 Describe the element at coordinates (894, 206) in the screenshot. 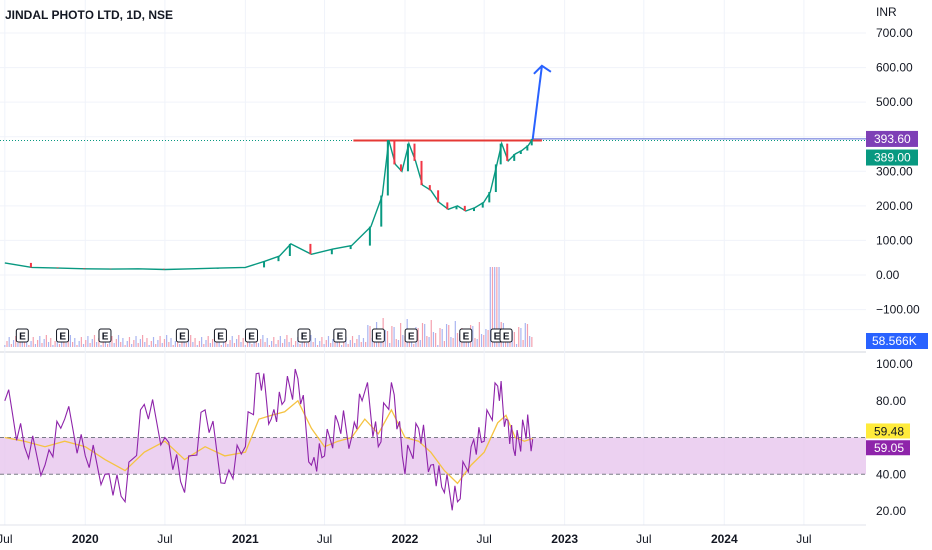

I see `price-tick-label: 200.00` at that location.